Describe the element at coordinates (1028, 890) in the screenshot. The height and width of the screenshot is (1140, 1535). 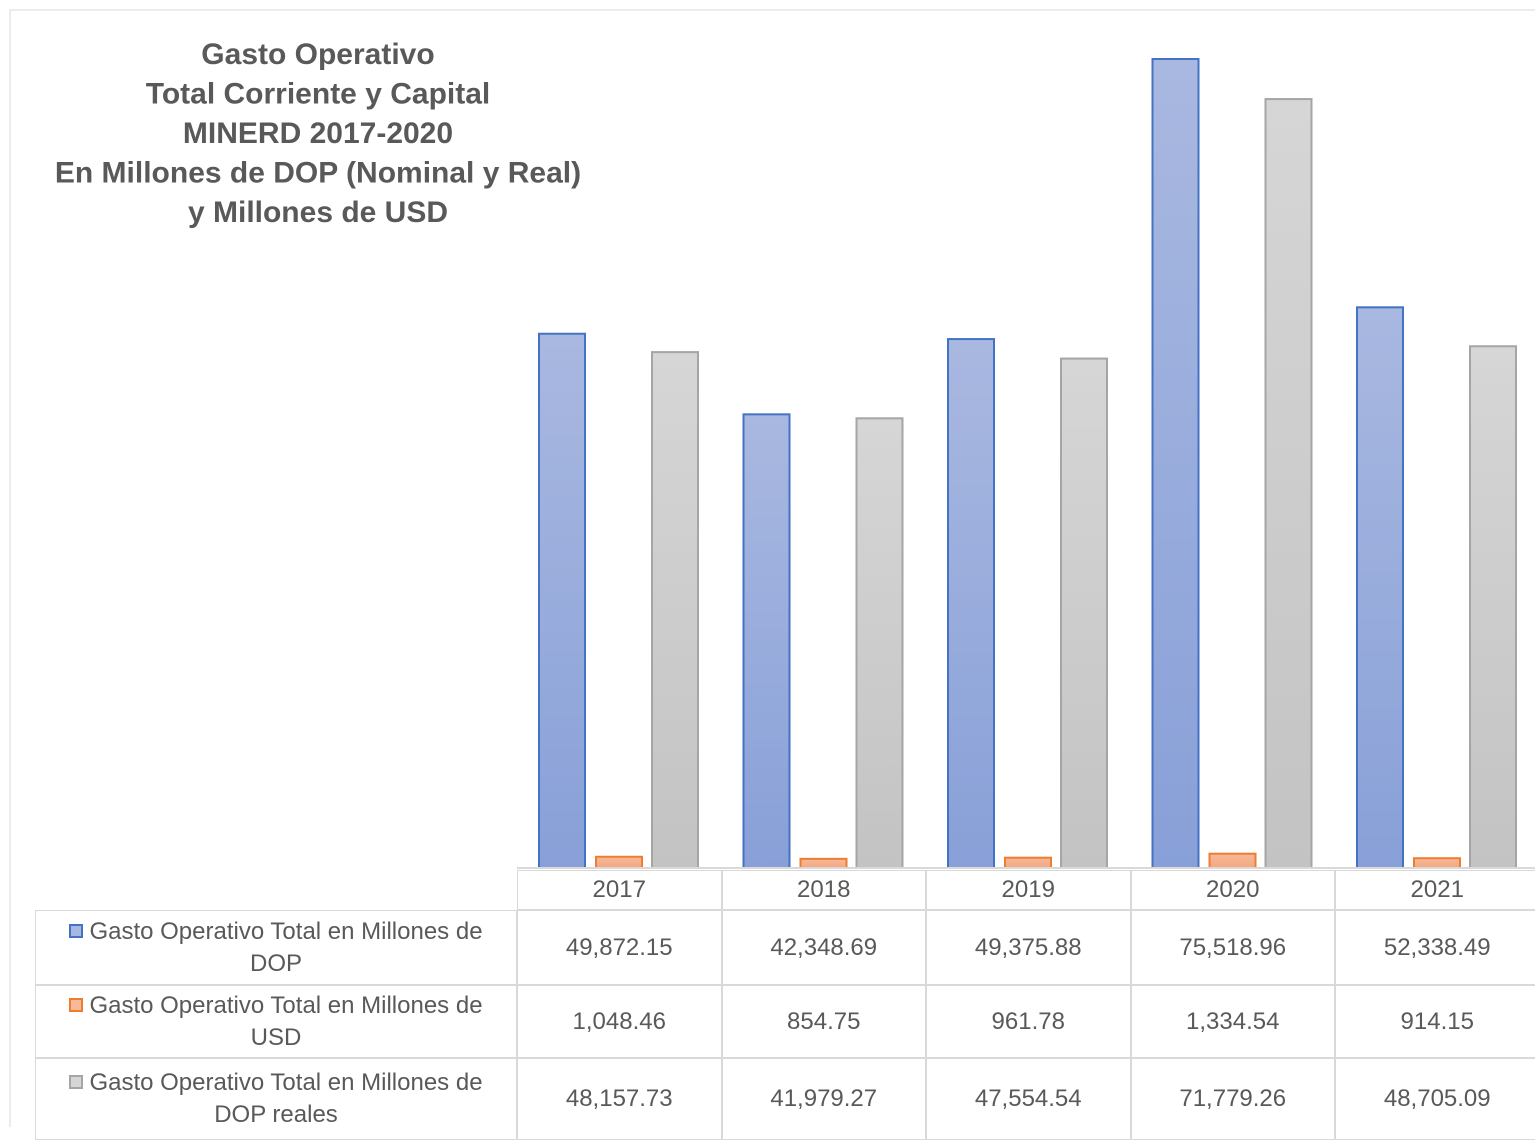
I see `x-tick-label: 2019` at that location.